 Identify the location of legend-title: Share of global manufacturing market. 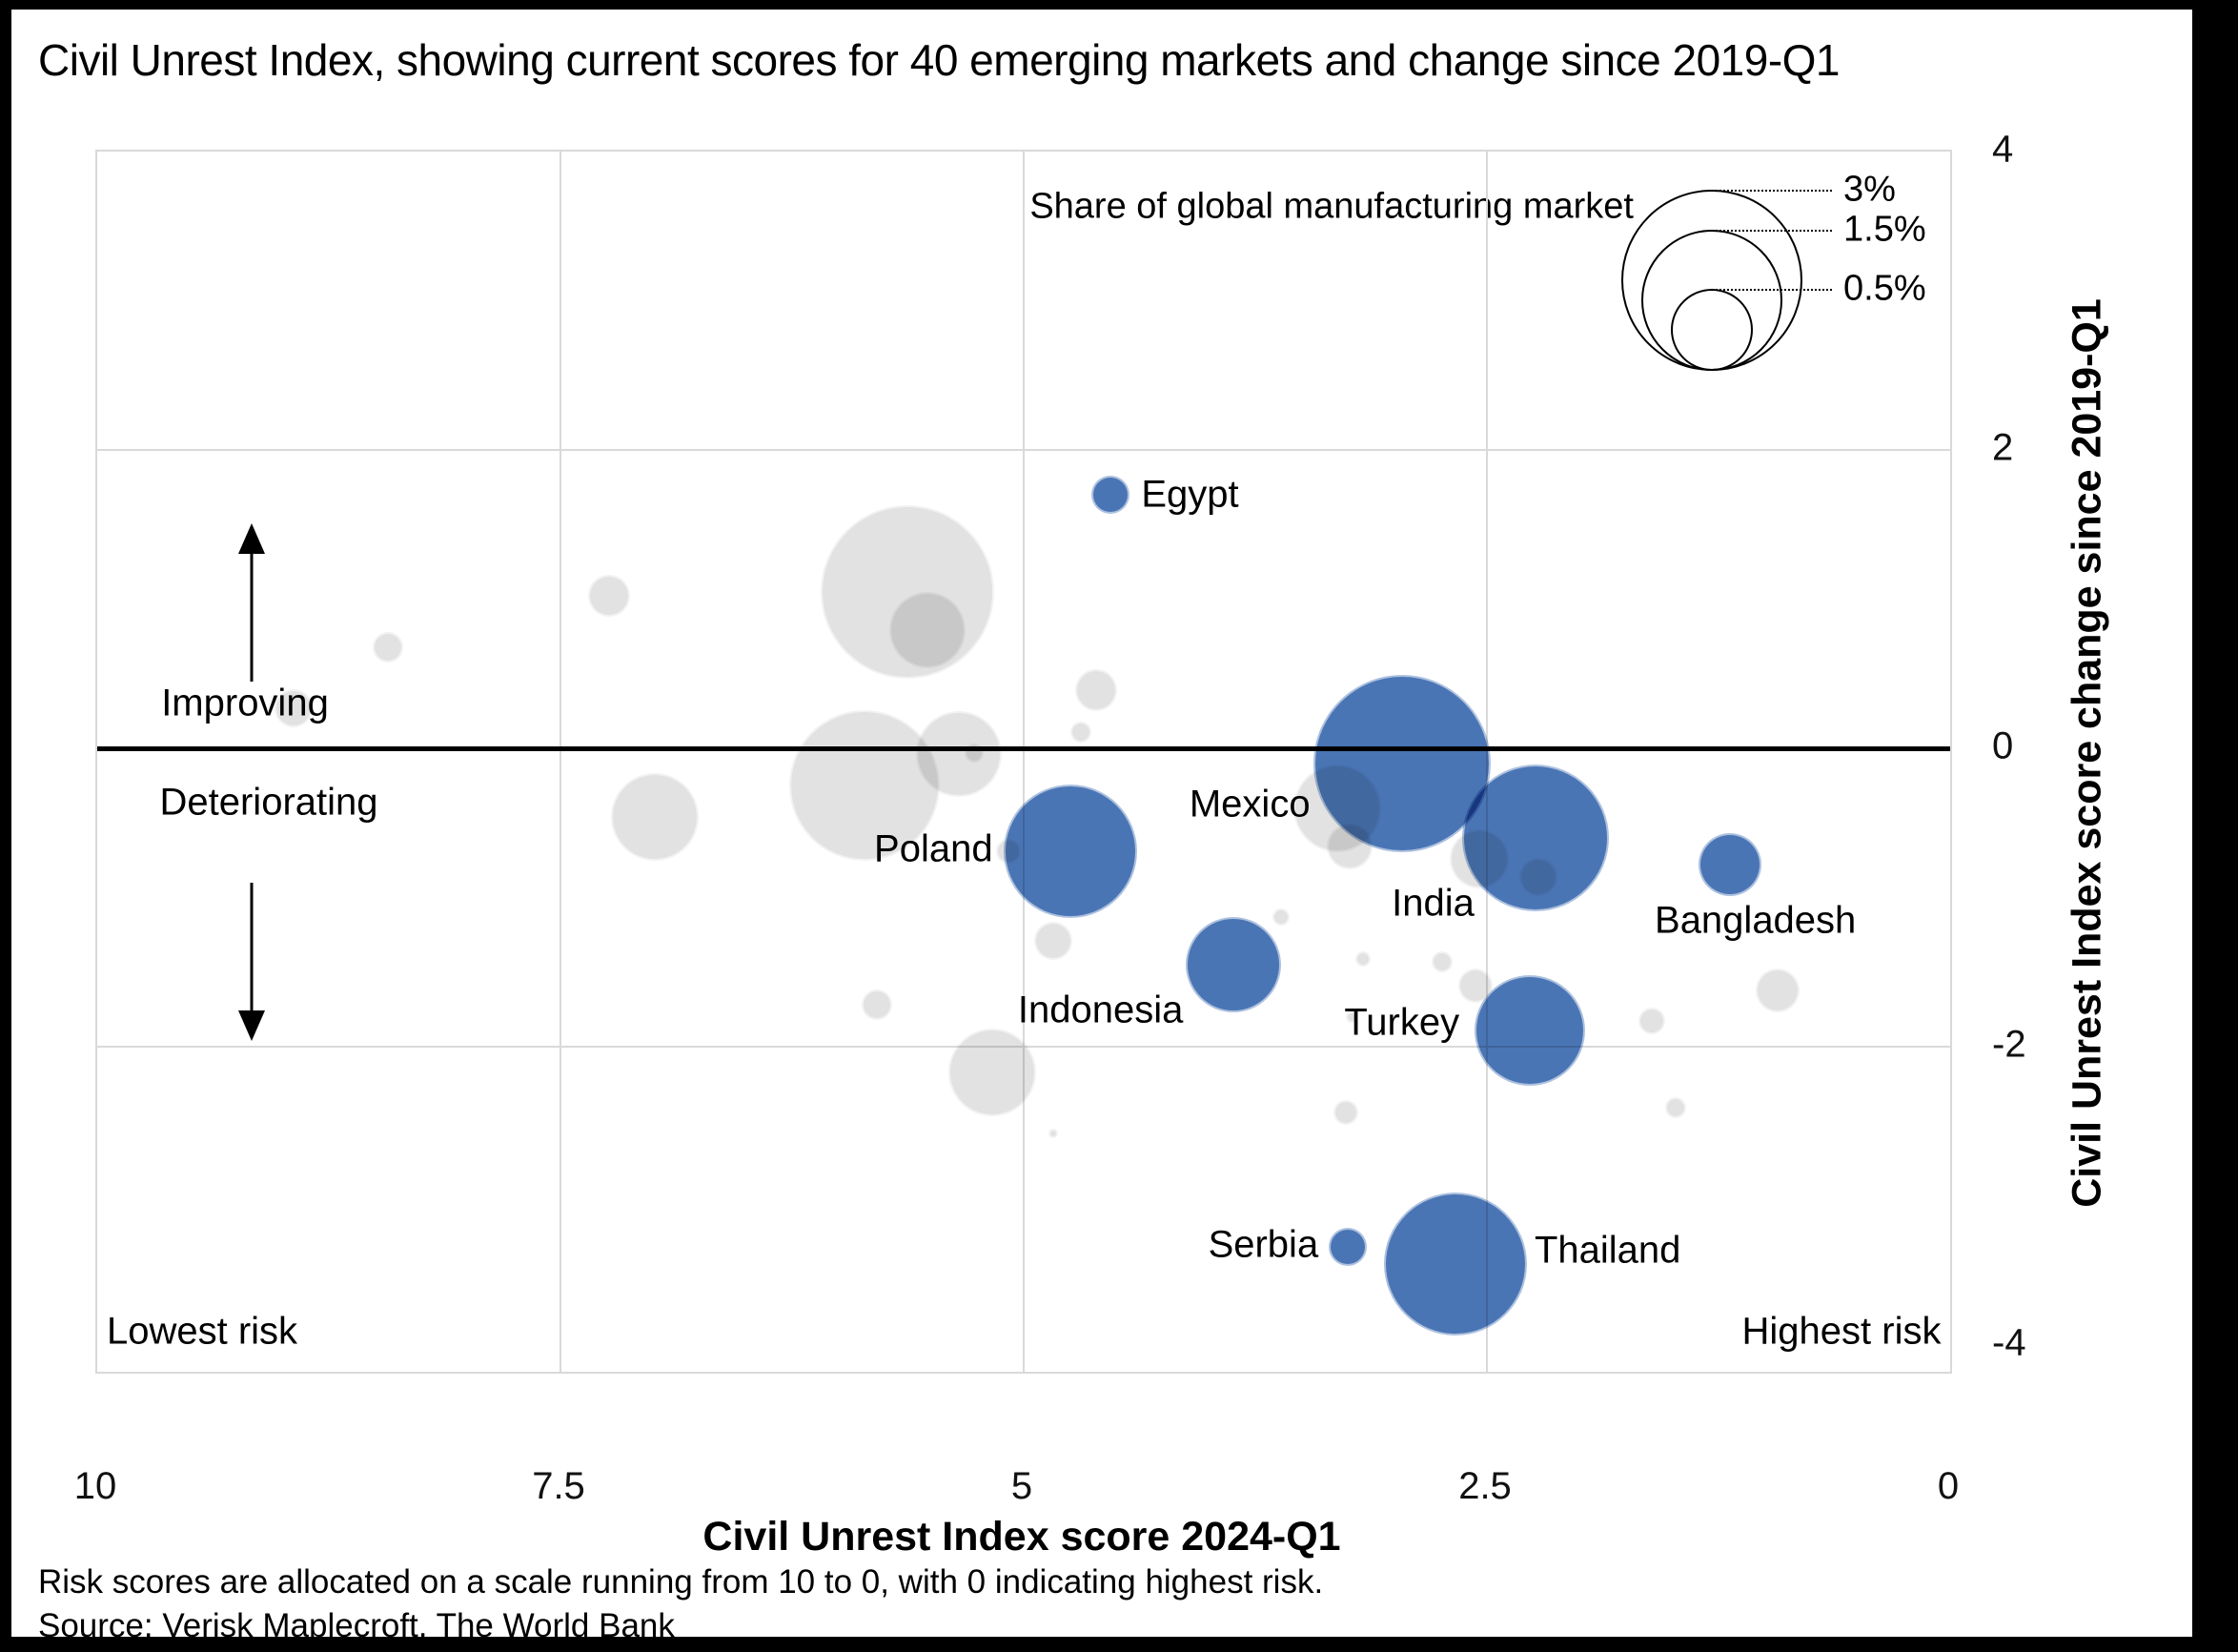
(1331, 206).